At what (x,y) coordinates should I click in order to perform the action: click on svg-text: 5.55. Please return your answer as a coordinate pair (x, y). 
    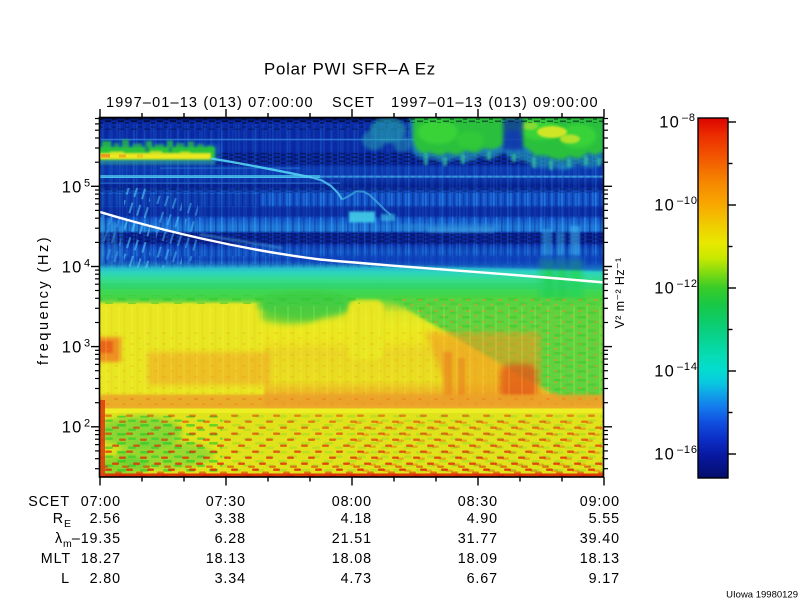
    Looking at the image, I should click on (604, 519).